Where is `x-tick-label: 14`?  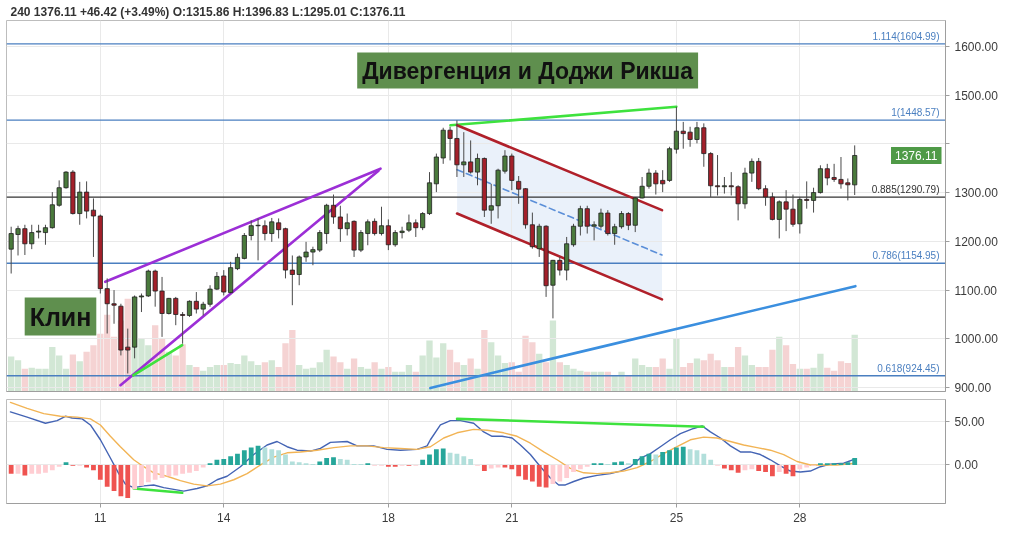 x-tick-label: 14 is located at coordinates (224, 517).